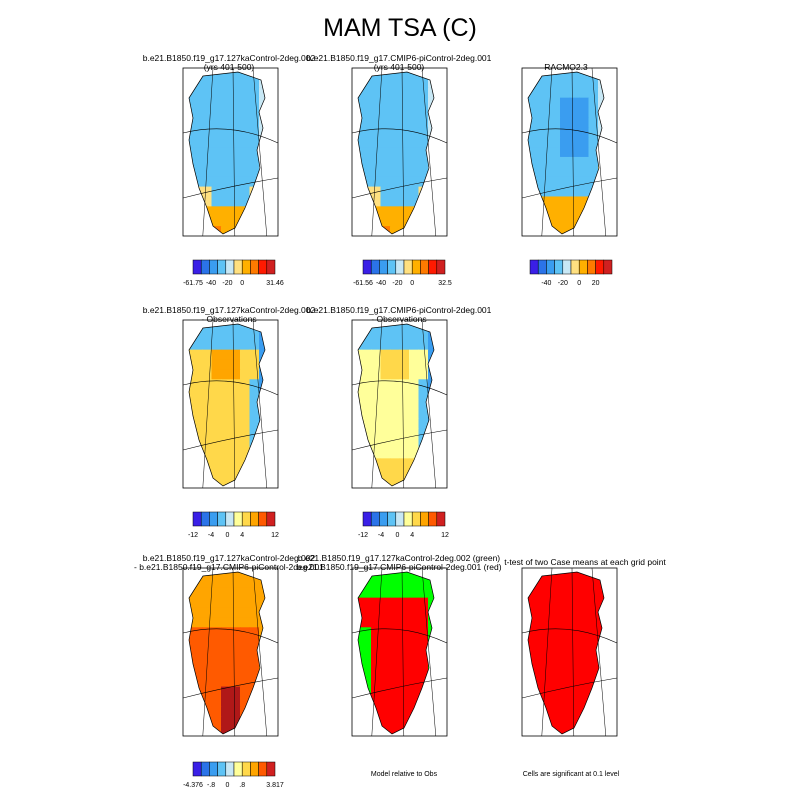 Image resolution: width=800 pixels, height=800 pixels. I want to click on colorbar-tick-label: 4, so click(412, 535).